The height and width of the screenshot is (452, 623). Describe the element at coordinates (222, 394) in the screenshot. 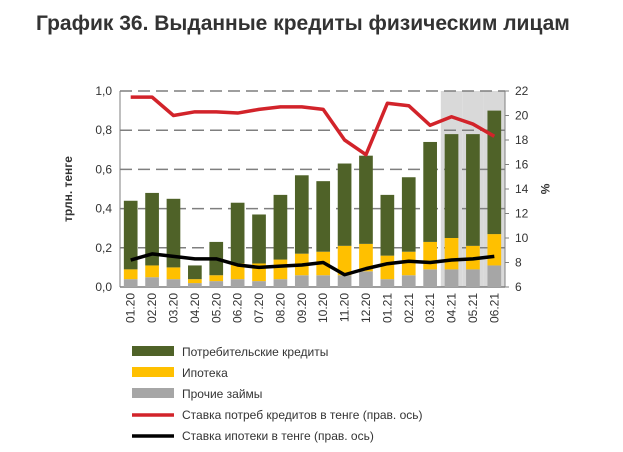

I see `legend-label: Прочие займы` at that location.